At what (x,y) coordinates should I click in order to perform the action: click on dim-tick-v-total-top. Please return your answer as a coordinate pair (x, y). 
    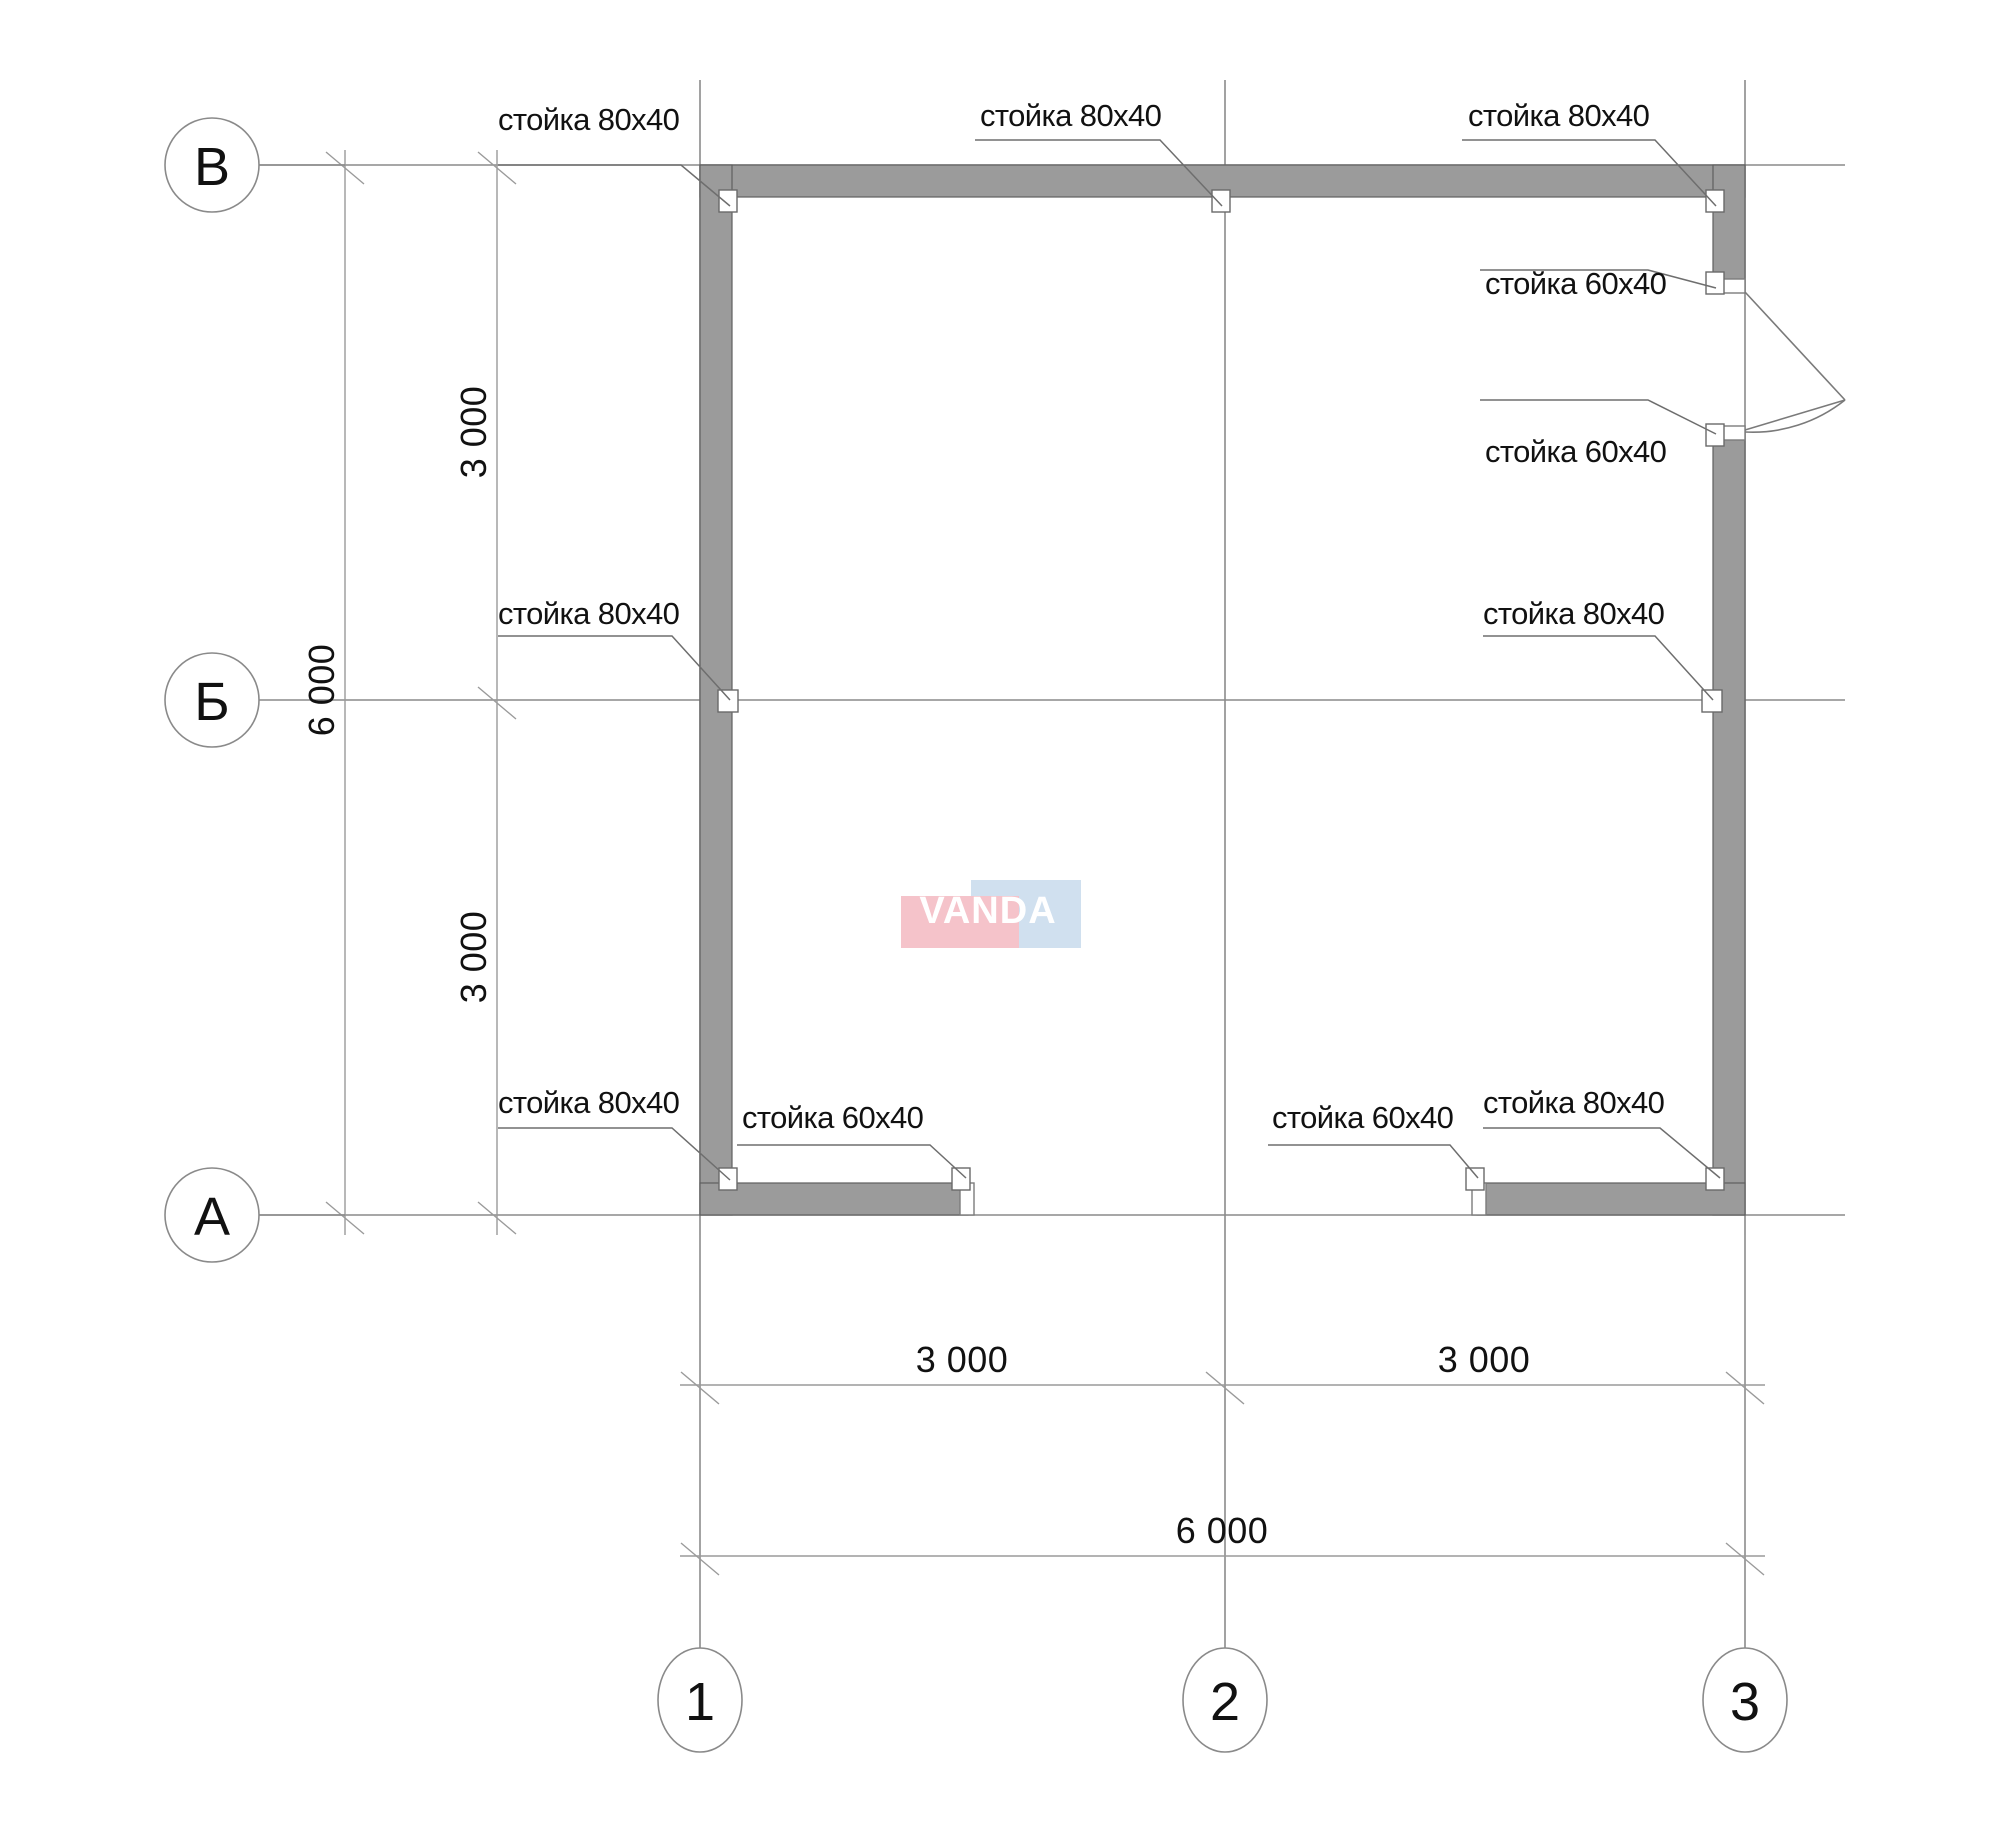
    Looking at the image, I should click on (345, 168).